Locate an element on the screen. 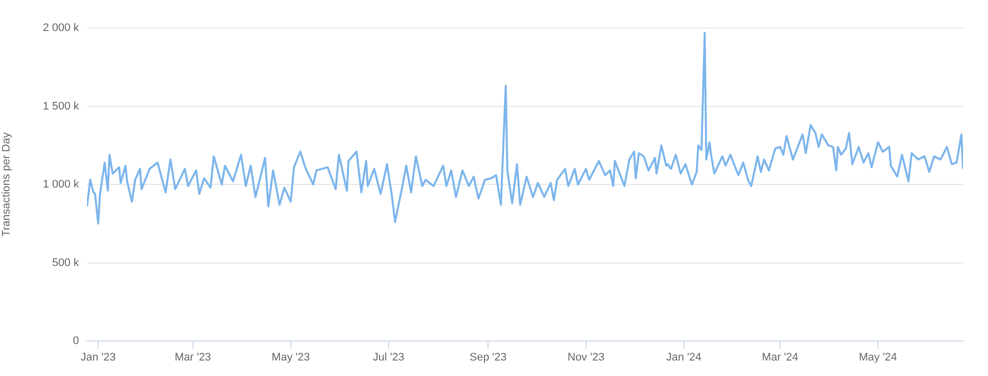 Image resolution: width=988 pixels, height=376 pixels. y-axis-title: Transactions per Day is located at coordinates (6, 184).